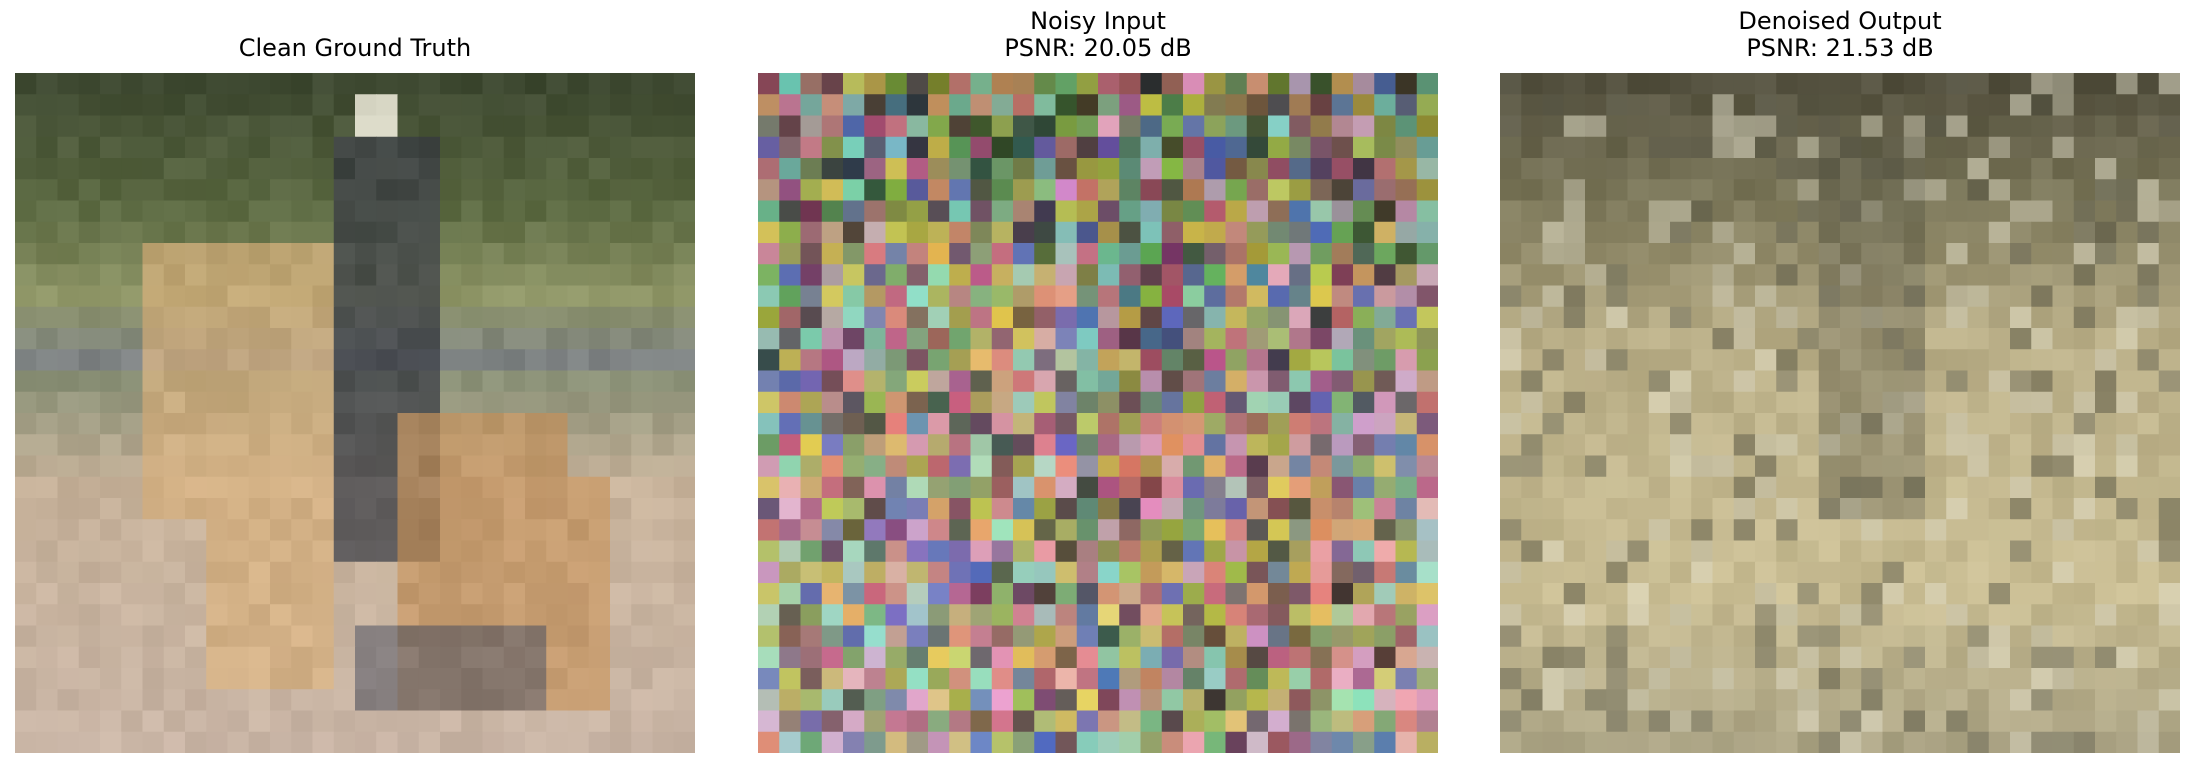 This screenshot has height=770, width=2195. I want to click on panel-title: Clean Ground Truth, so click(355, 38).